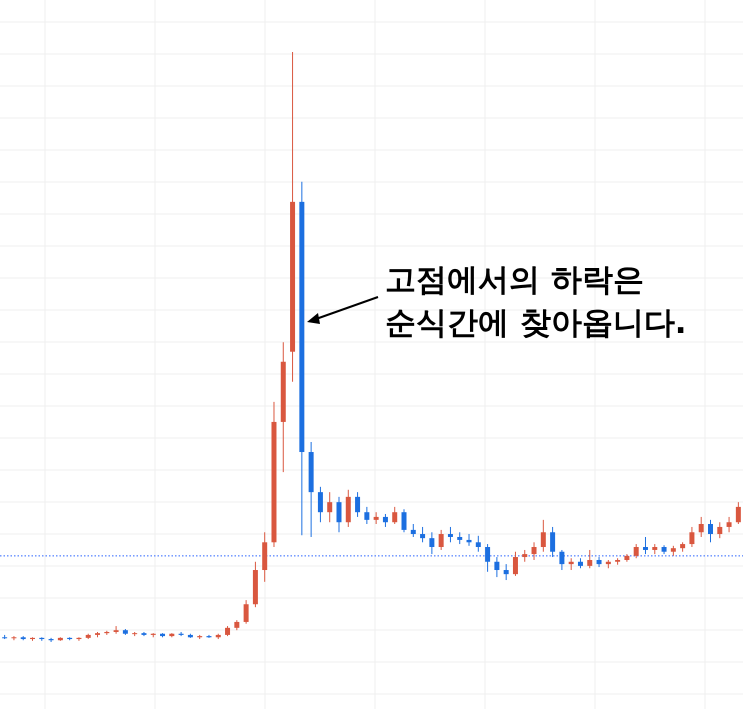 This screenshot has height=709, width=743. I want to click on annotation: 고점에서의 하락은 순식간에 찾아옵니다., so click(536, 301).